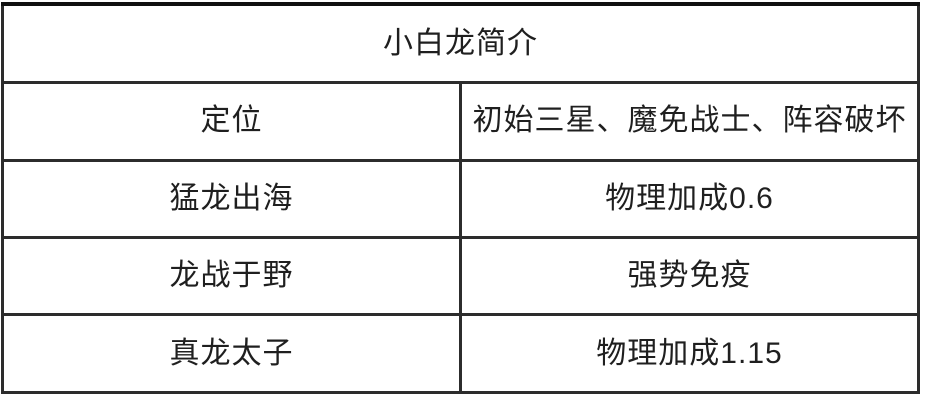 Image resolution: width=927 pixels, height=402 pixels. Describe the element at coordinates (231, 199) in the screenshot. I see `row-label-skill-1: 猛龙出海` at that location.